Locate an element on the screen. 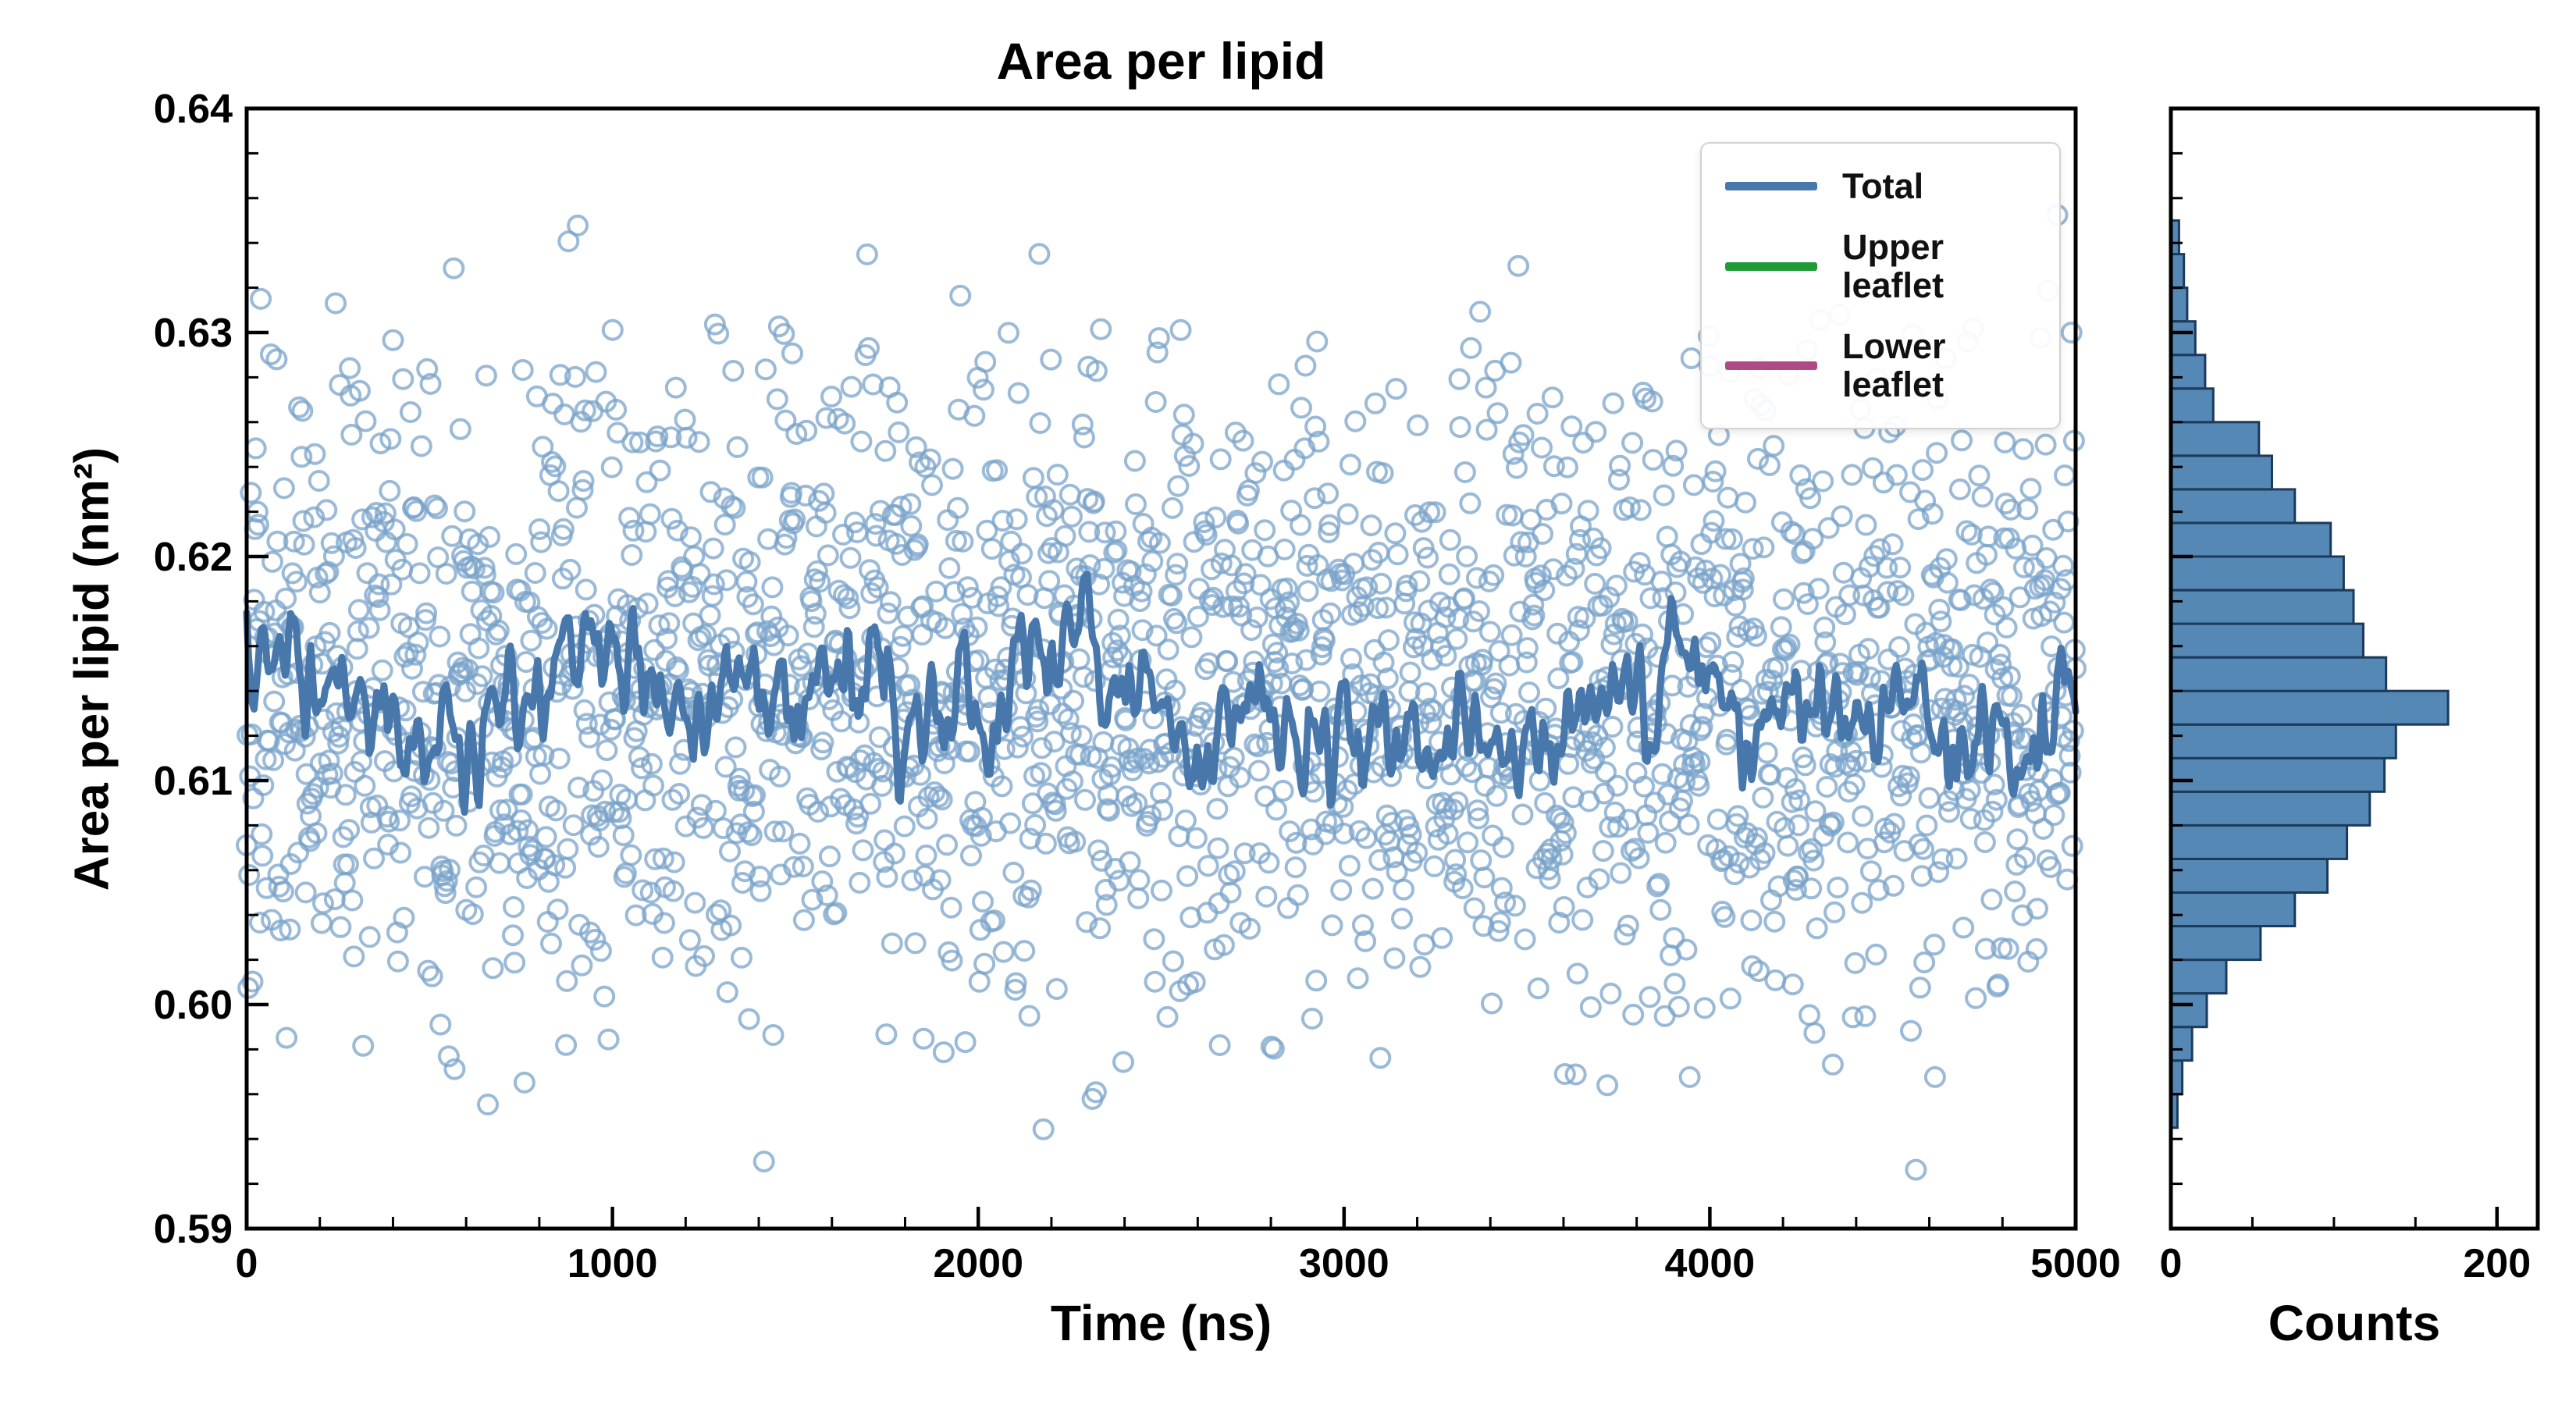 The image size is (2576, 1405). tick-label: 5000 is located at coordinates (2075, 1264).